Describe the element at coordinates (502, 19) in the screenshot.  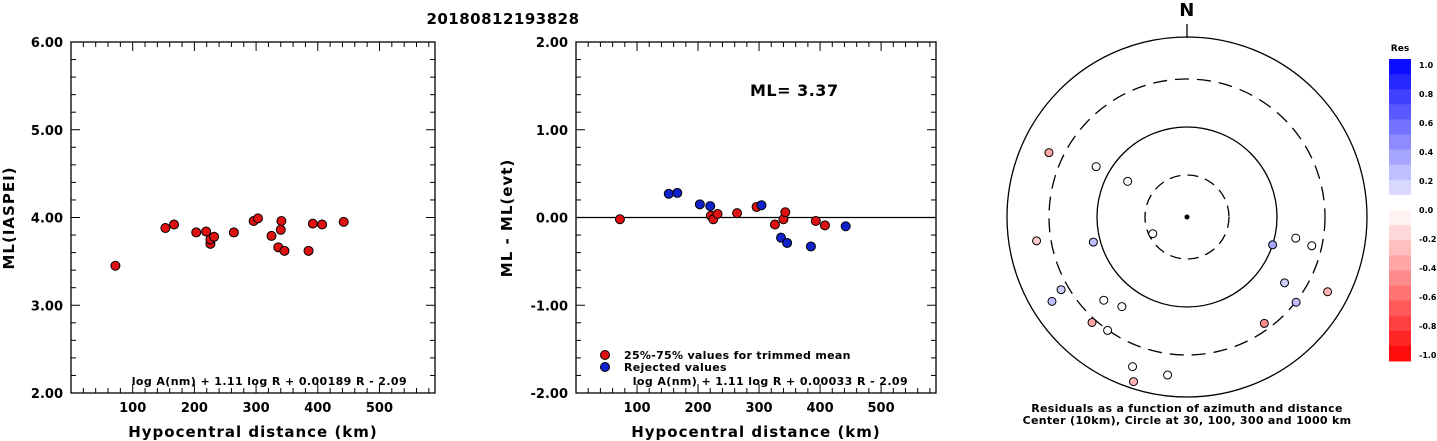
I see `figure-title: 20180812193828` at that location.